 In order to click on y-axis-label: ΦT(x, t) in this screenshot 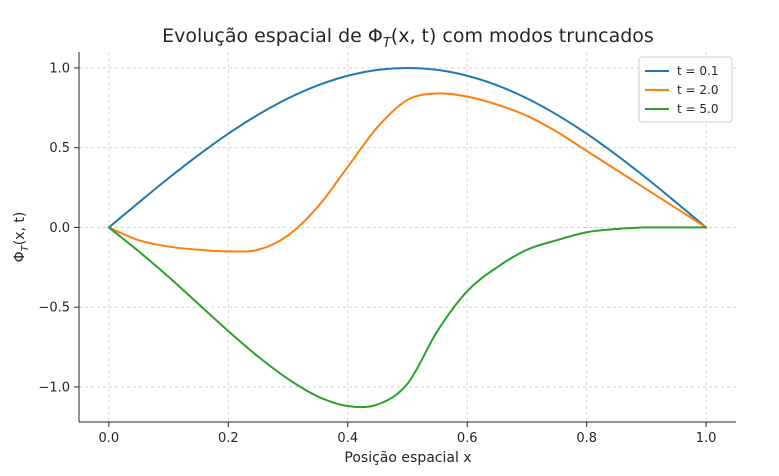, I will do `click(21, 237)`.